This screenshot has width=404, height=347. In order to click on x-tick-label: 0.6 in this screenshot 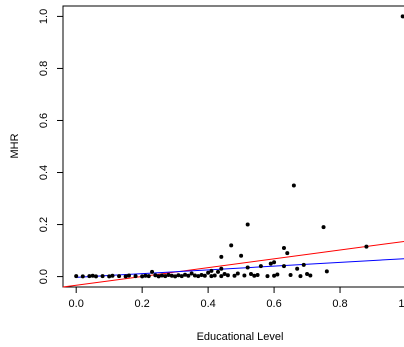, I will do `click(273, 304)`.